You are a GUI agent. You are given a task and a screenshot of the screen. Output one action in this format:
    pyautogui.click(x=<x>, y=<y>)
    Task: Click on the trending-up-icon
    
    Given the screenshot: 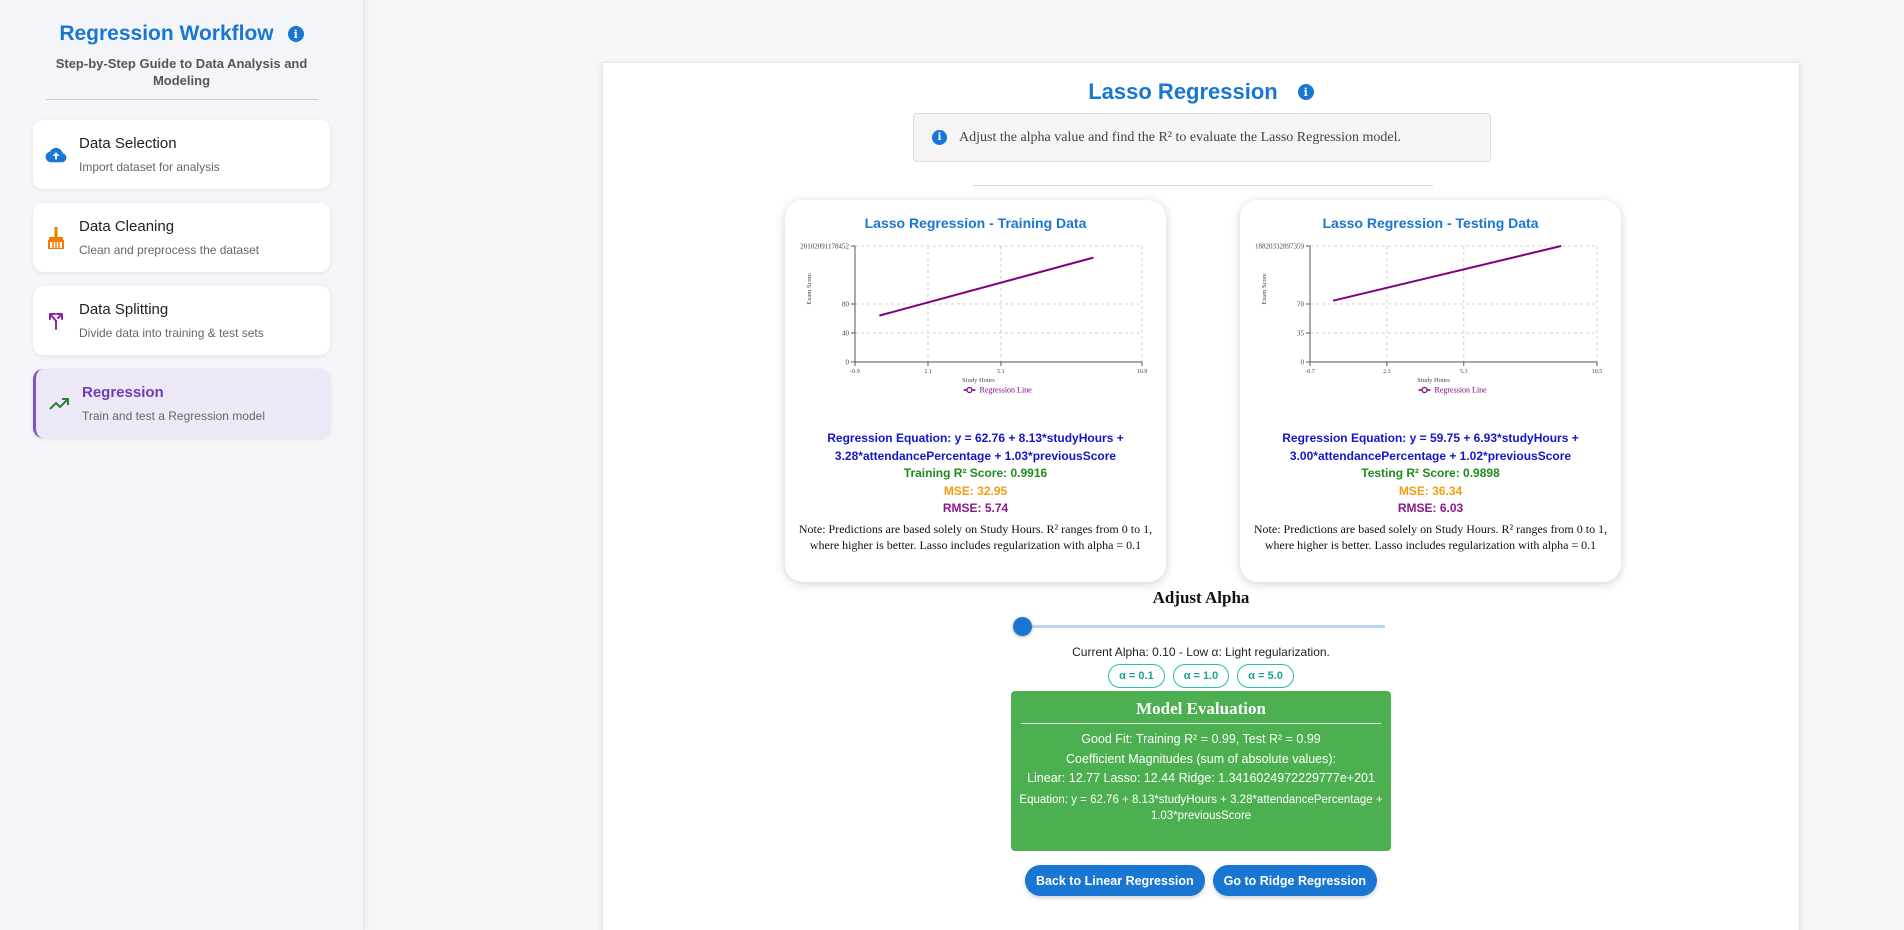 What is the action you would take?
    pyautogui.click(x=59, y=404)
    